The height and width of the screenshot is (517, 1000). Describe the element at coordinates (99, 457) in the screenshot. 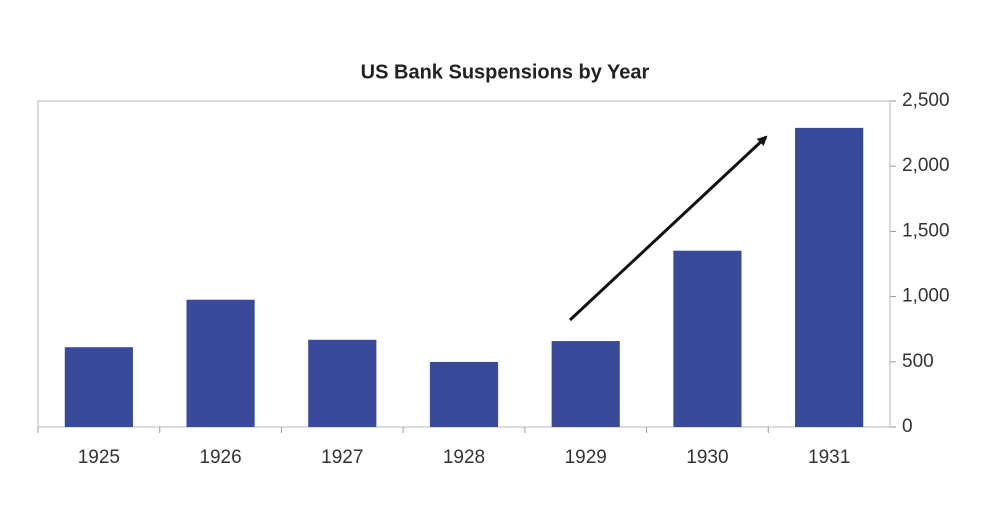

I see `x-tick-label: 1925` at that location.